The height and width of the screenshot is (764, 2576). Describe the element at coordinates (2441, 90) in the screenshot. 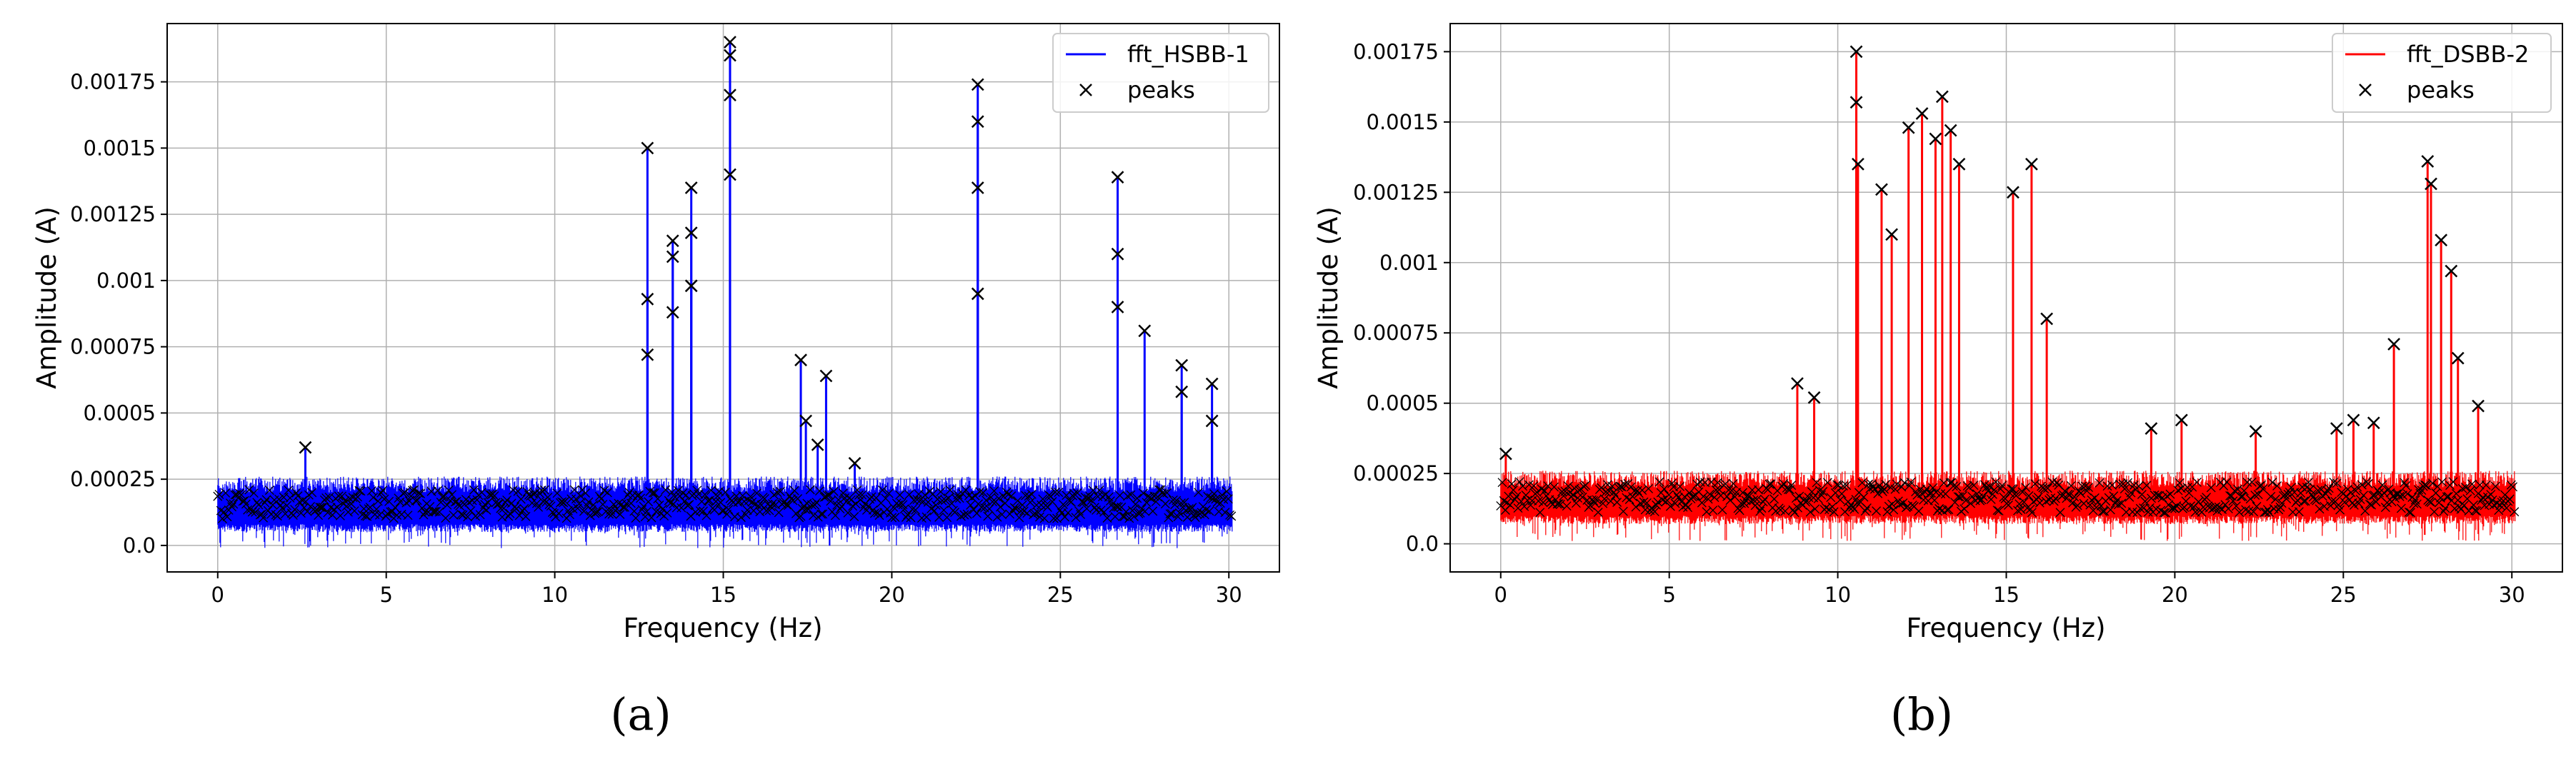

I see `legend-label-peaks-b: peaks` at that location.